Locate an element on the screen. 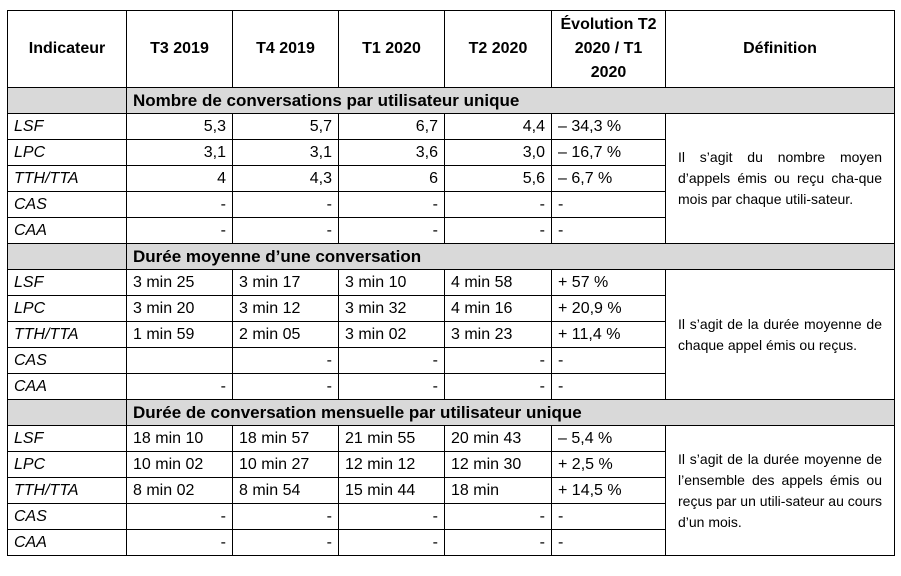  value-cell: 3 min 02 is located at coordinates (391, 334).